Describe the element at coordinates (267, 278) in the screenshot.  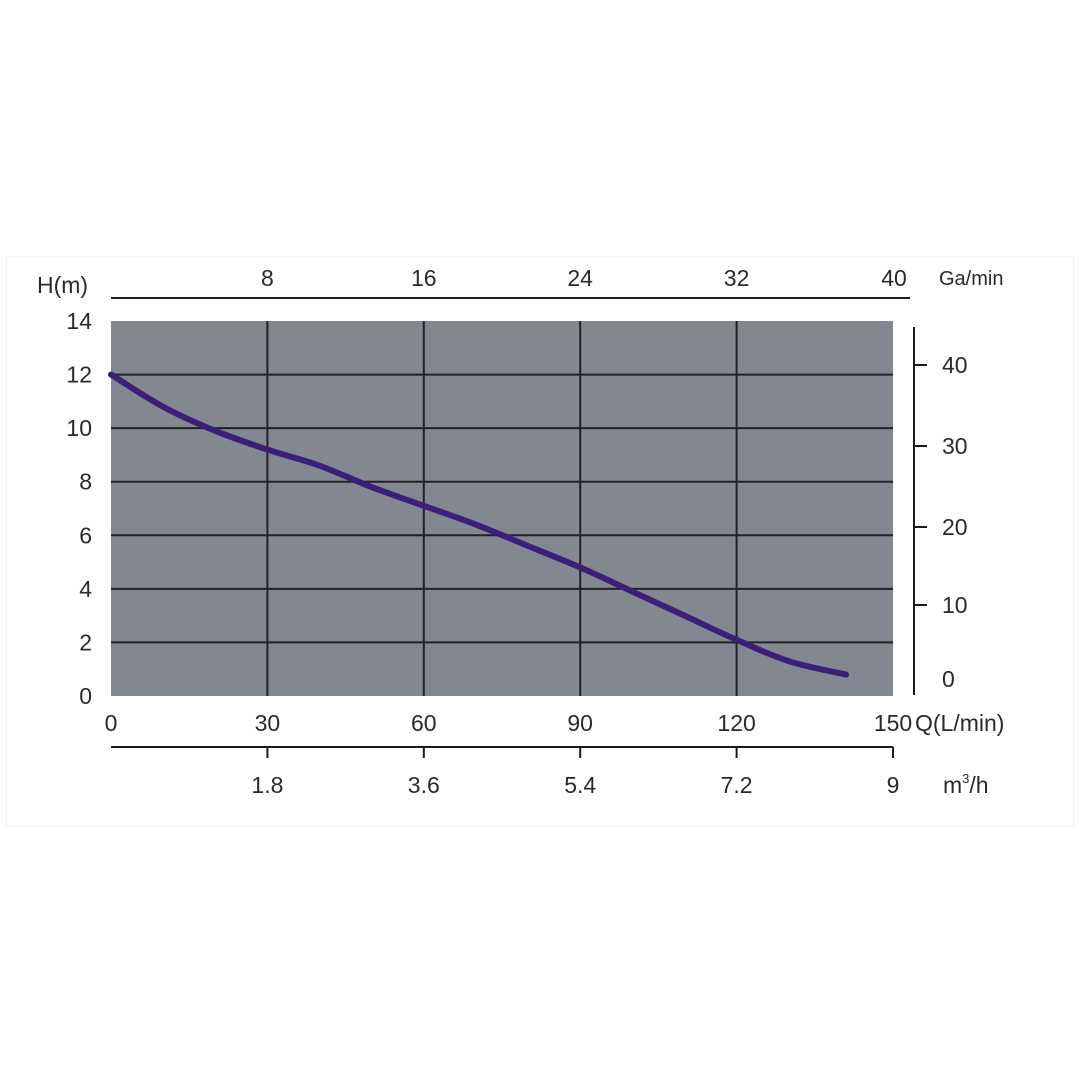
I see `top-tick-label: 8` at that location.